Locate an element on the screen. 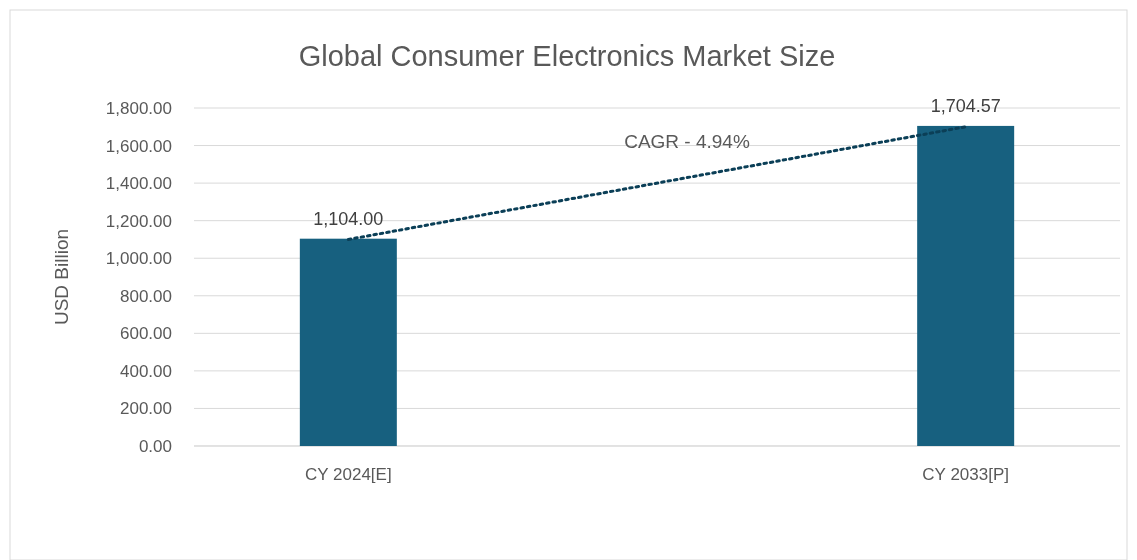 The image size is (1137, 560). y-tick-label: 1,600.00 is located at coordinates (138, 146).